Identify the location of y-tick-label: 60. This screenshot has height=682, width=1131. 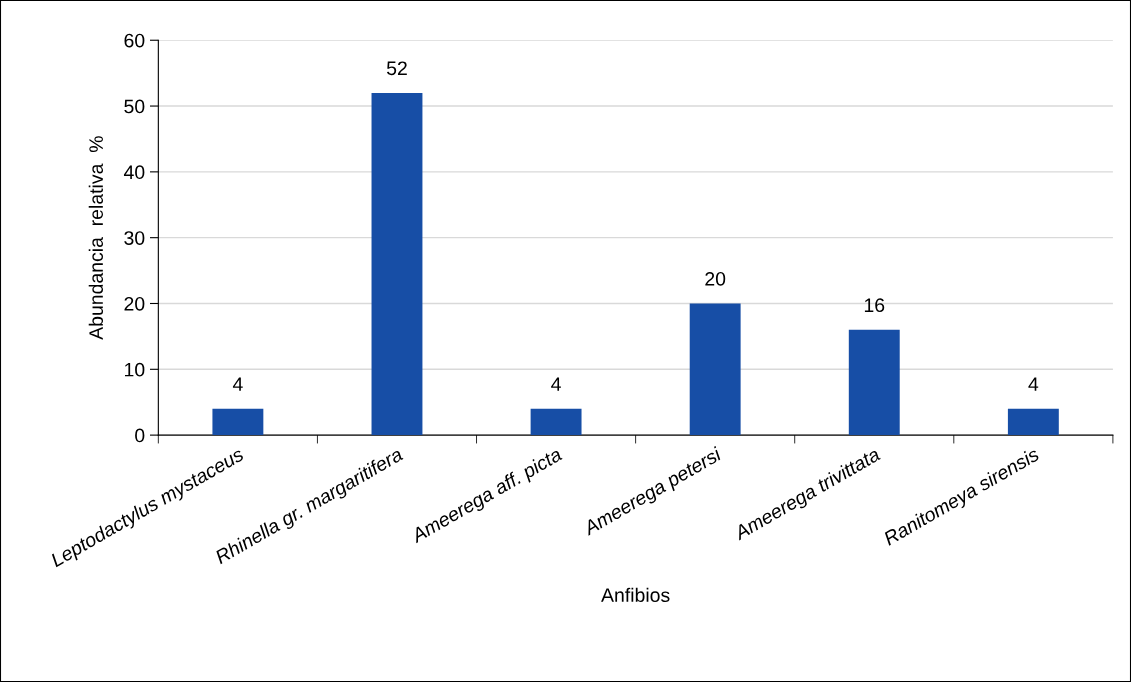
(134, 40).